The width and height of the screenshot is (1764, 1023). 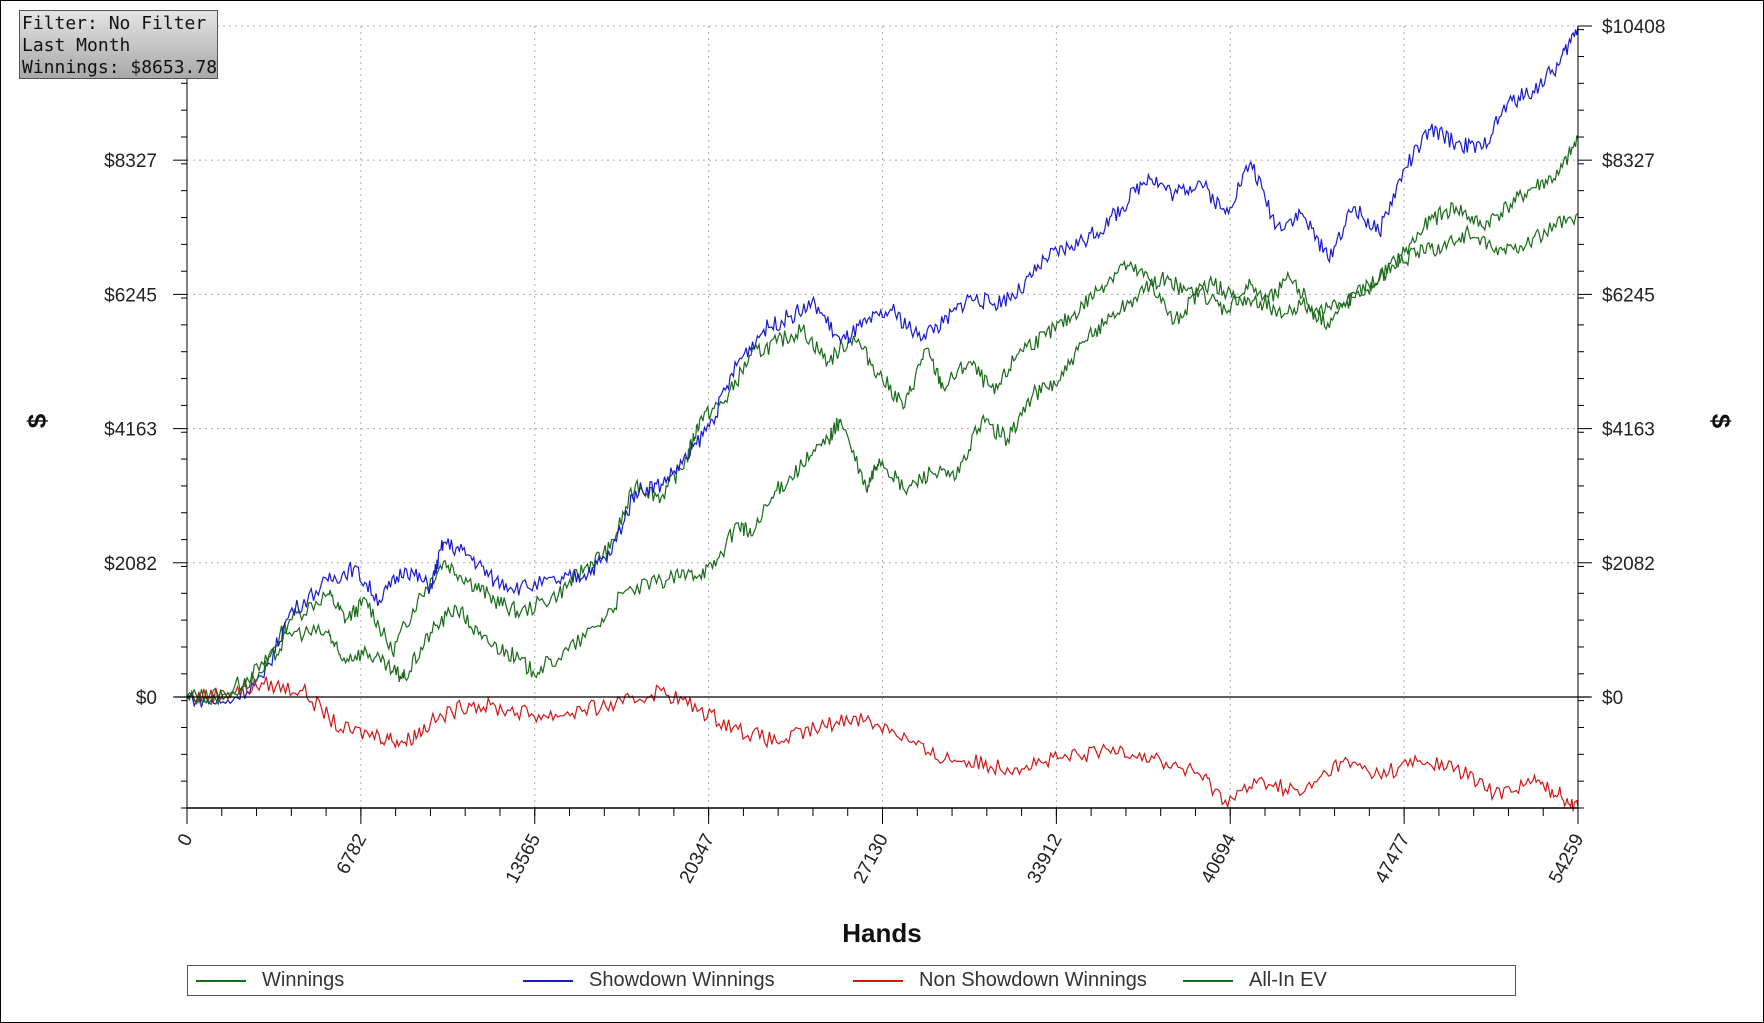 What do you see at coordinates (186, 839) in the screenshot?
I see `x-tick-label: 0` at bounding box center [186, 839].